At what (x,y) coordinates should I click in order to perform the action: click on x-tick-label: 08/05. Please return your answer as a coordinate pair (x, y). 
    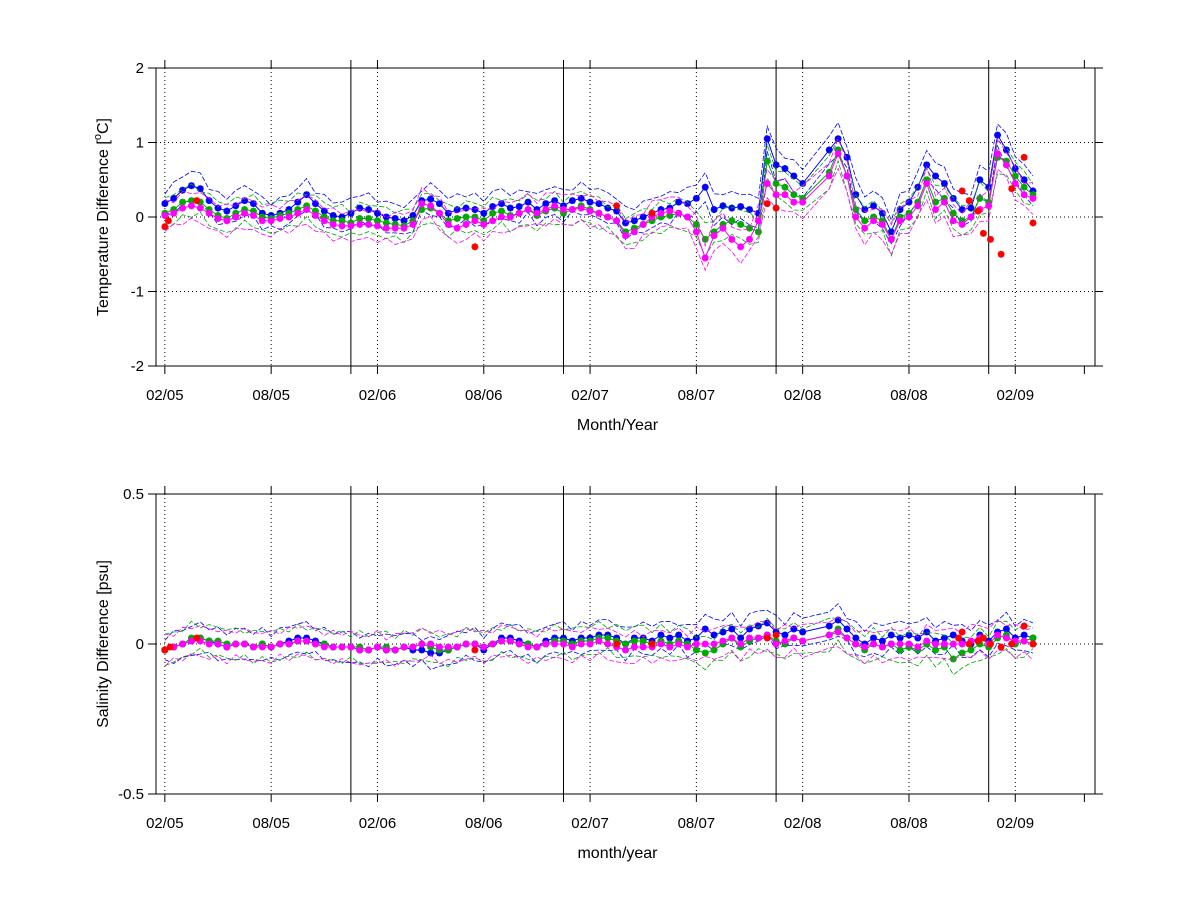
    Looking at the image, I should click on (271, 823).